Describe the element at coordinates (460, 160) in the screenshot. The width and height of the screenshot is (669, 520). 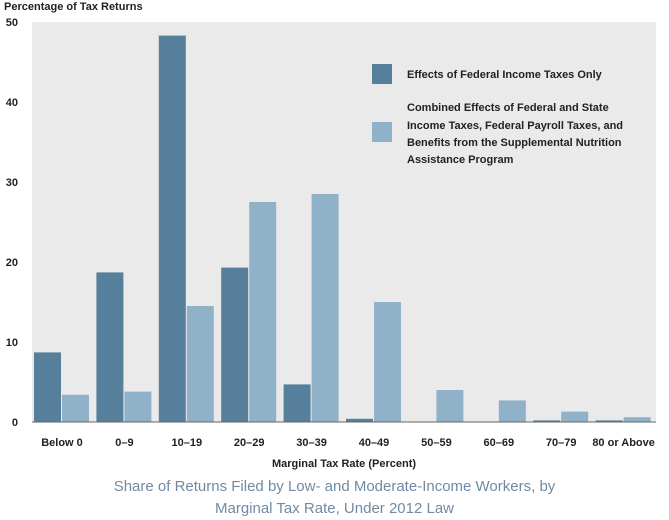
I see `legend-label-series-2-line-4: Assistance Program` at that location.